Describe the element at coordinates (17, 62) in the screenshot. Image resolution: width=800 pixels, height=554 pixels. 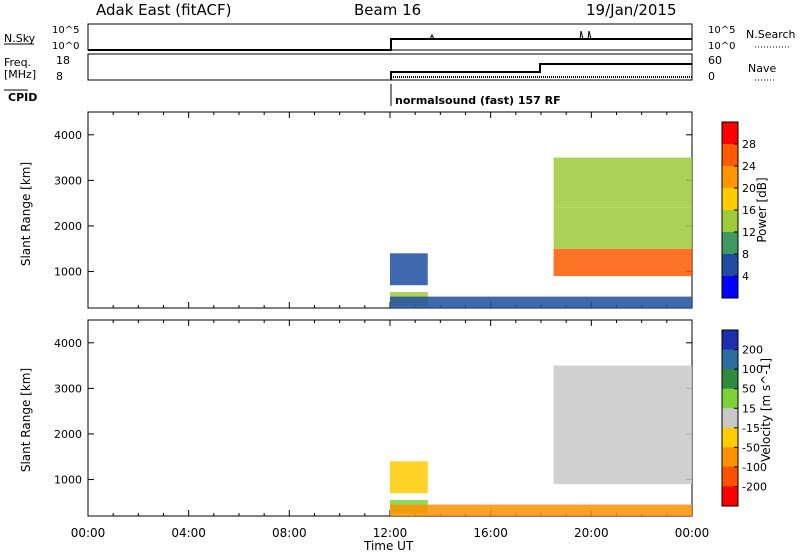
I see `freq-label: Freq.` at that location.